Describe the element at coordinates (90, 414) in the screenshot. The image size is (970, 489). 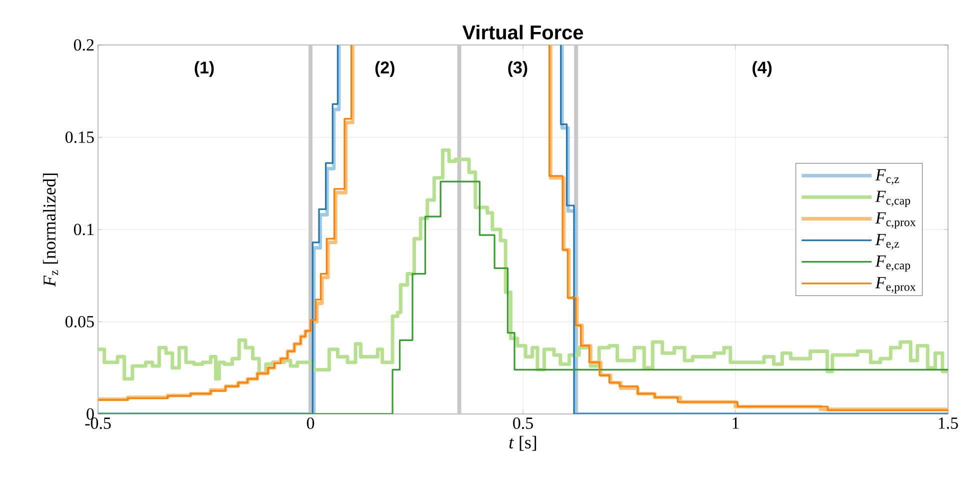
I see `y-tick-label: 0` at that location.